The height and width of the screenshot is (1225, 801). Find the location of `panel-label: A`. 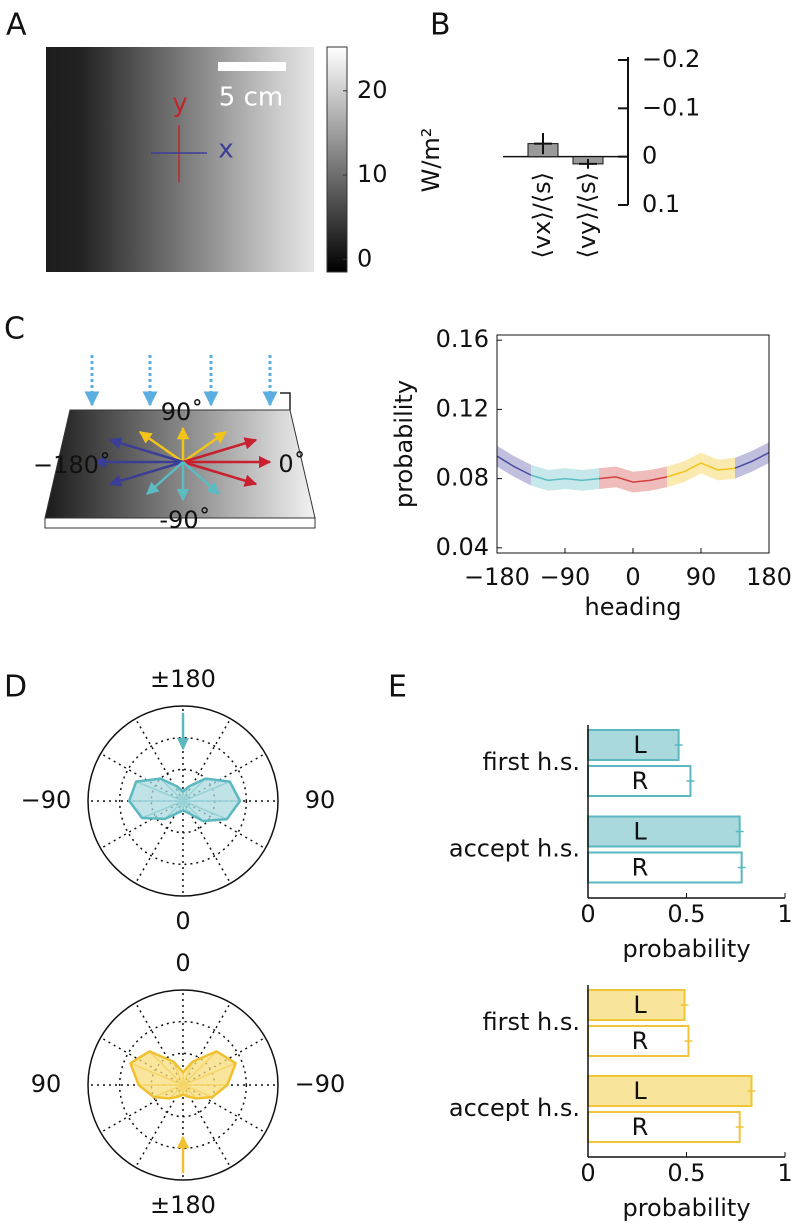

panel-label: A is located at coordinates (16, 25).